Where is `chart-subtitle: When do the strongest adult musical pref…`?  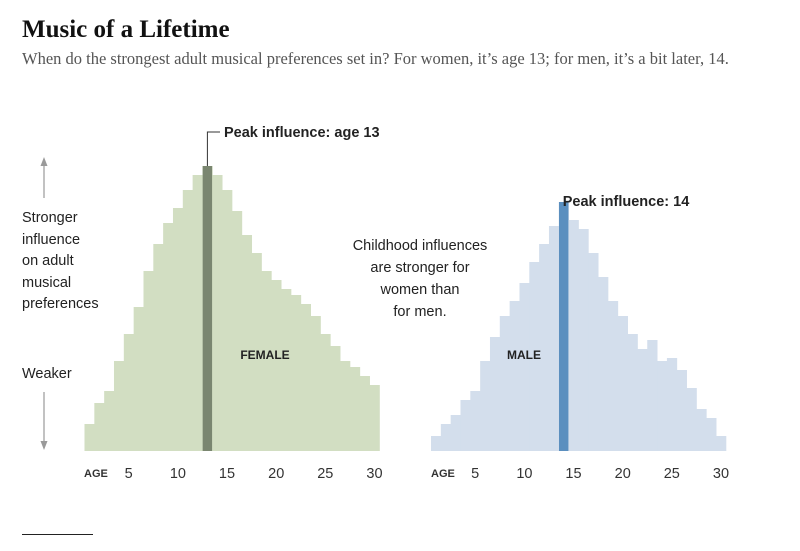 chart-subtitle: When do the strongest adult musical pref… is located at coordinates (375, 58).